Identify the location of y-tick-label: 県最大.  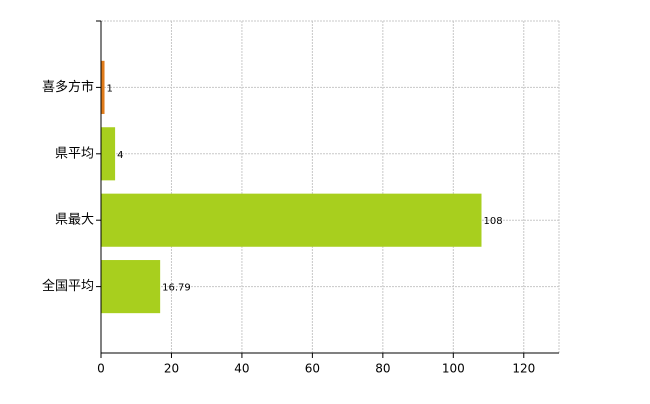
(74, 220).